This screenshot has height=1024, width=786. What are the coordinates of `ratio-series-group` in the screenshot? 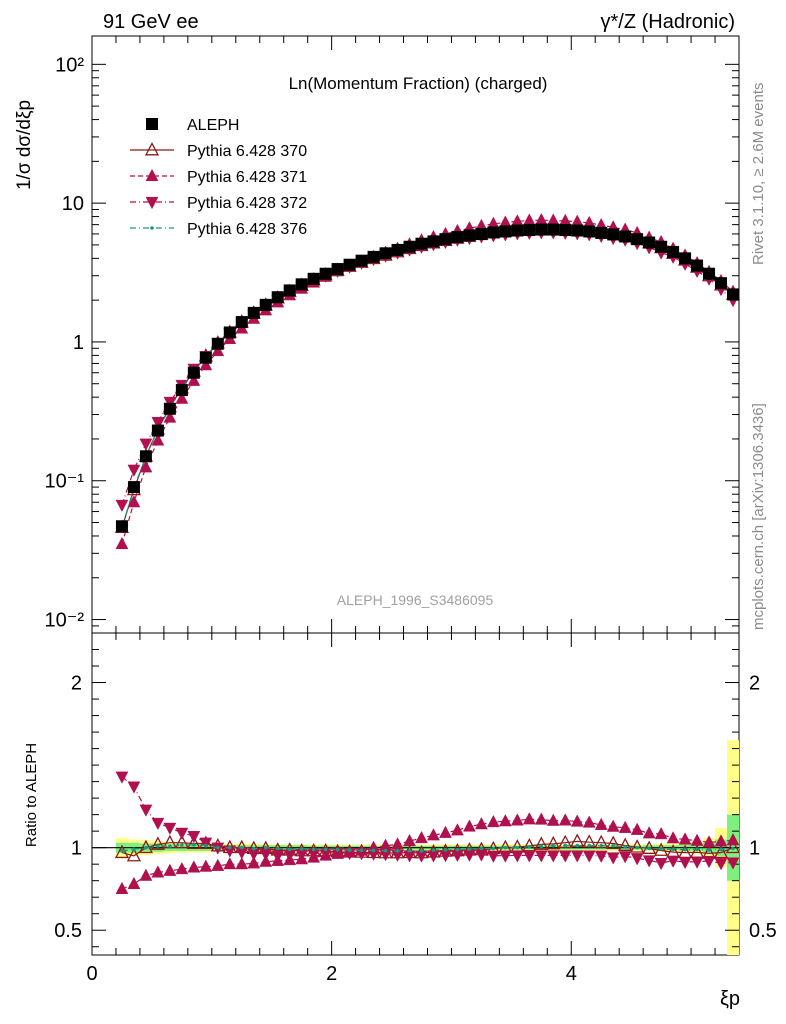 It's located at (427, 832).